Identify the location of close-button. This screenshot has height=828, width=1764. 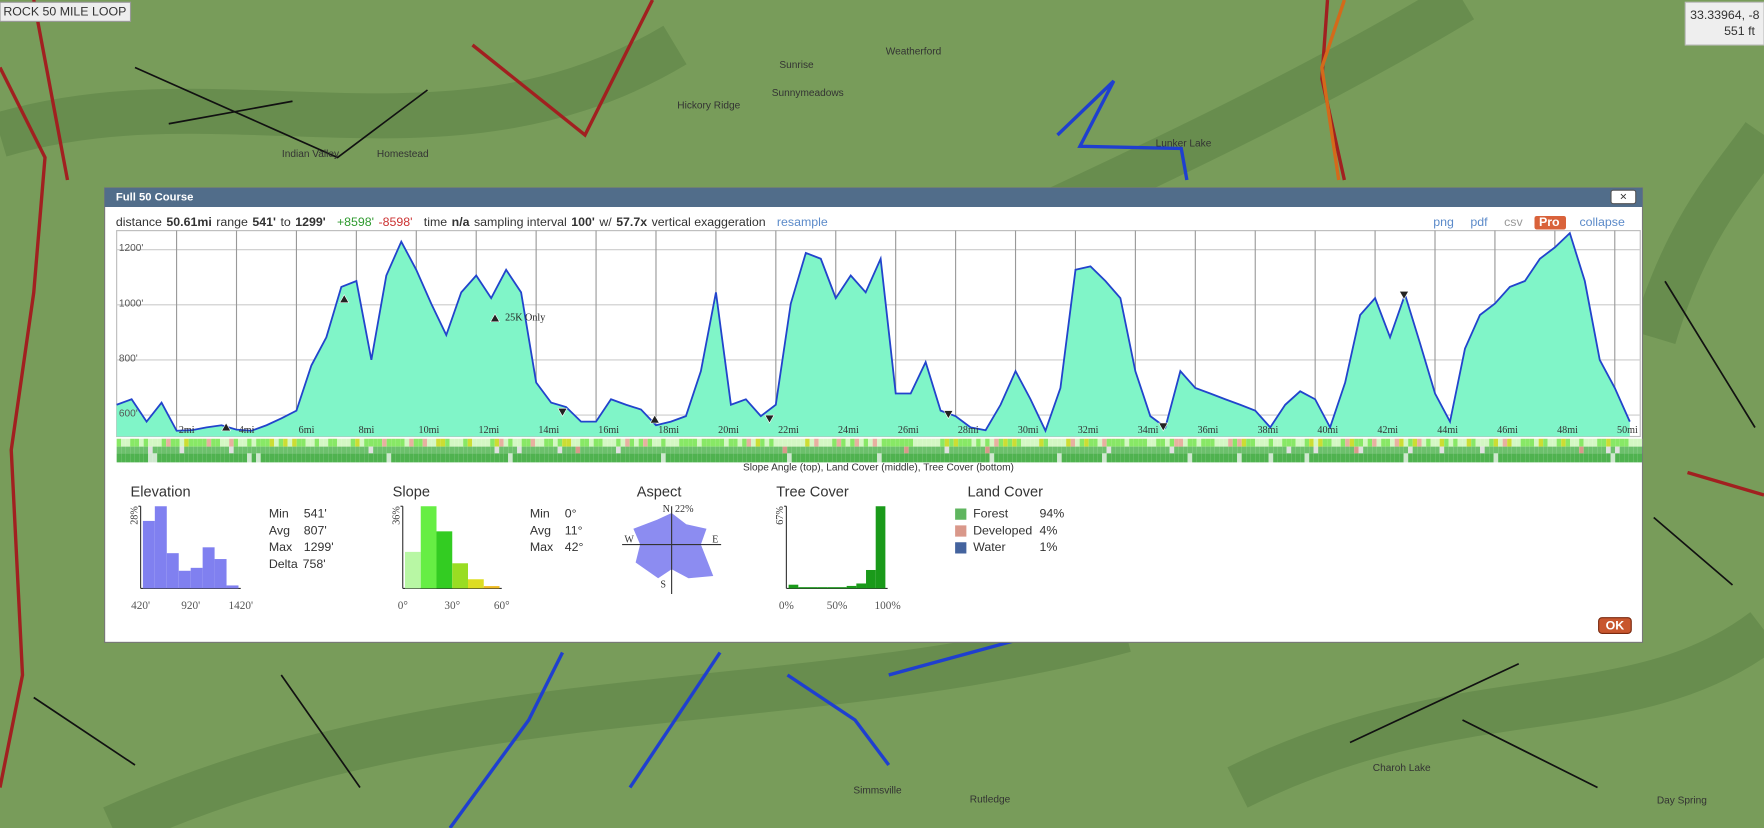
(1623, 197).